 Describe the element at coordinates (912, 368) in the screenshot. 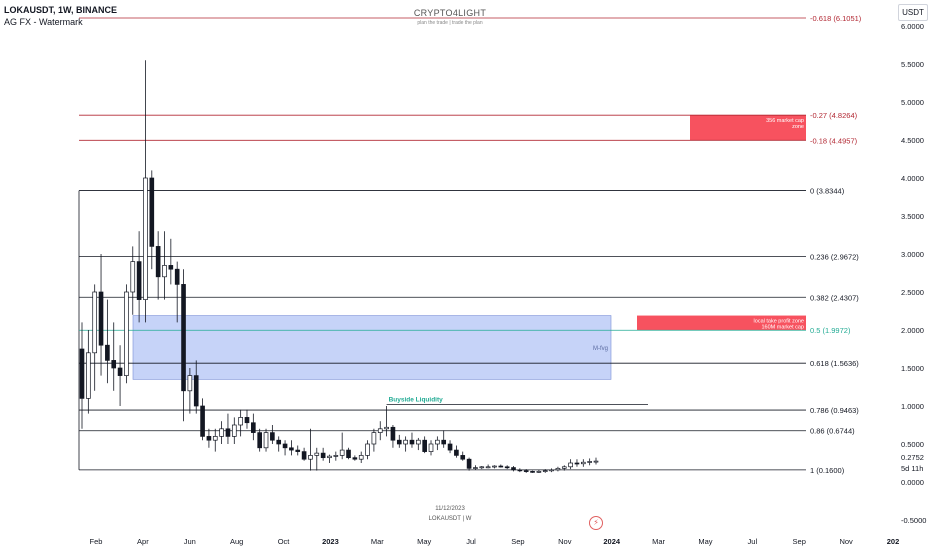

I see `price-tick-label: 1.5000` at that location.